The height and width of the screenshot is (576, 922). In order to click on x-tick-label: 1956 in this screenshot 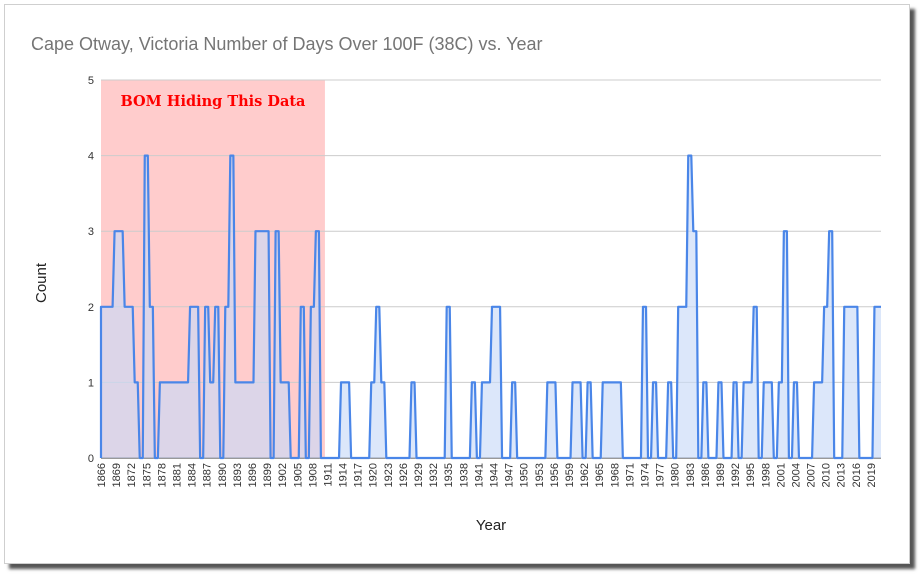, I will do `click(555, 475)`.